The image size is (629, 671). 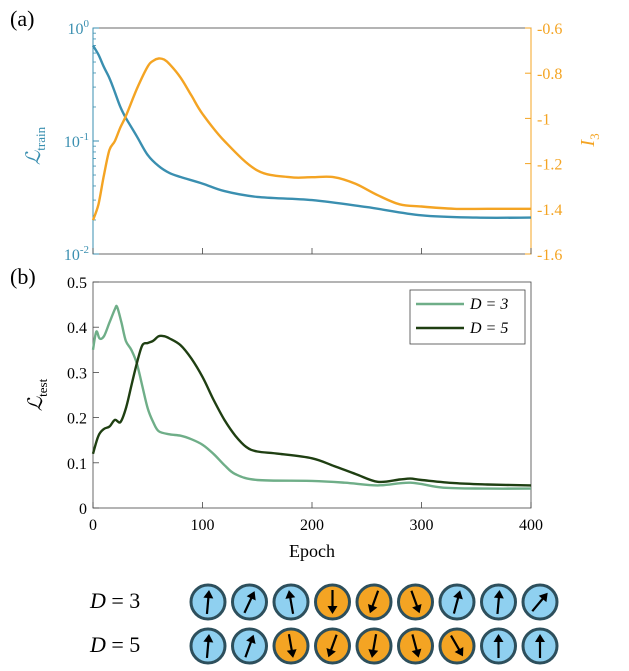 I want to click on right-tick-label: -1.4, so click(x=549, y=210).